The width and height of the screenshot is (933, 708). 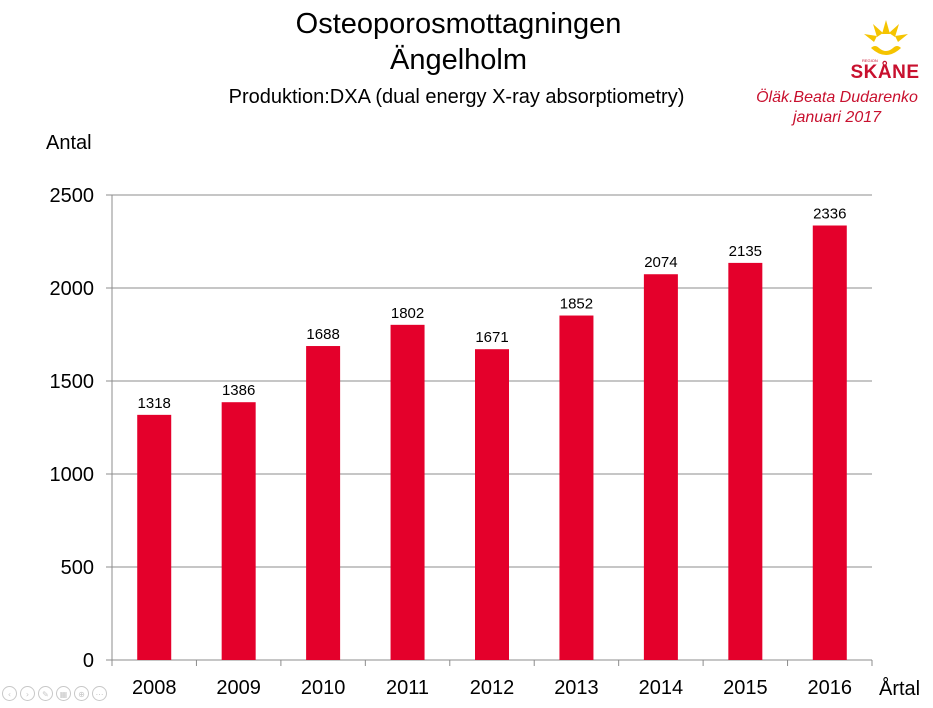 What do you see at coordinates (322, 334) in the screenshot?
I see `data-label: 1688` at bounding box center [322, 334].